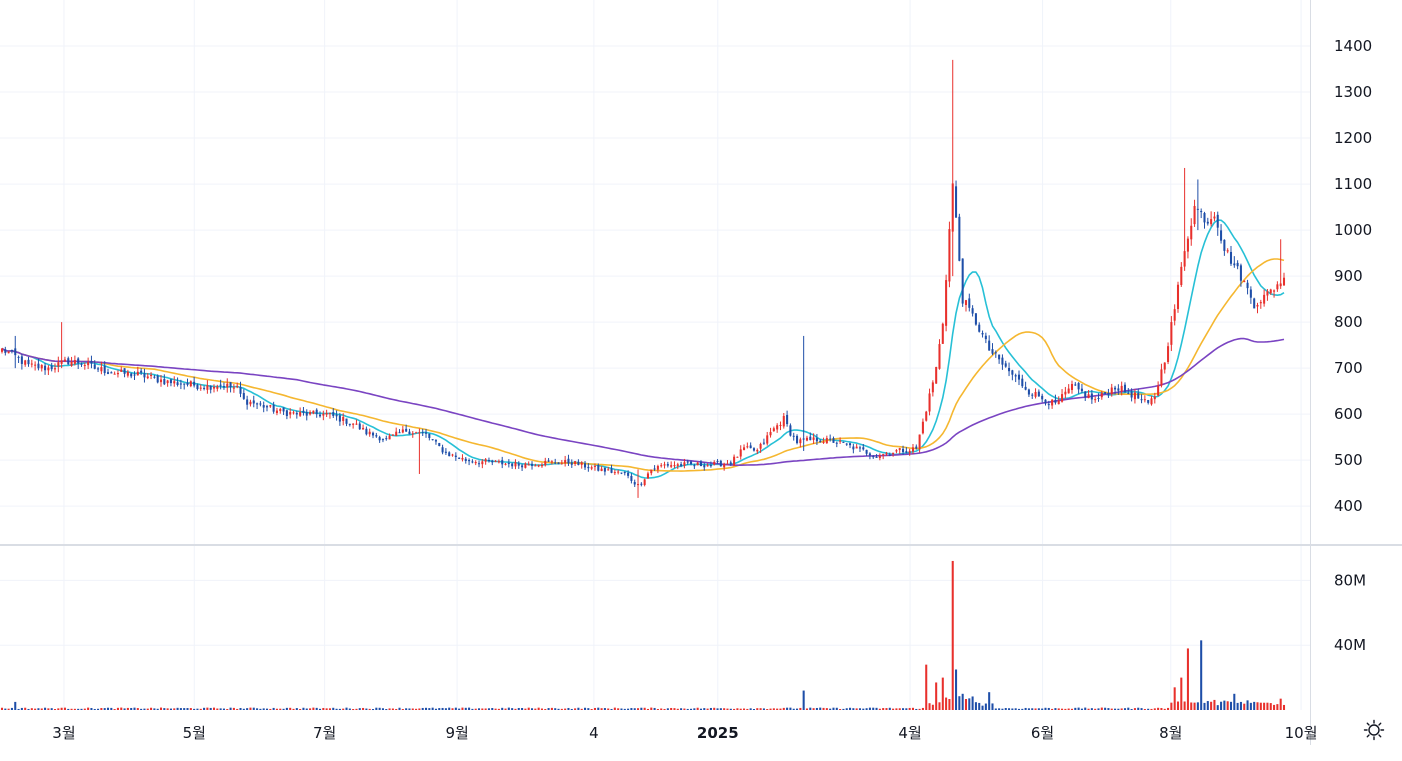 This screenshot has height=761, width=1402. What do you see at coordinates (1374, 730) in the screenshot?
I see `chart-settings-button` at bounding box center [1374, 730].